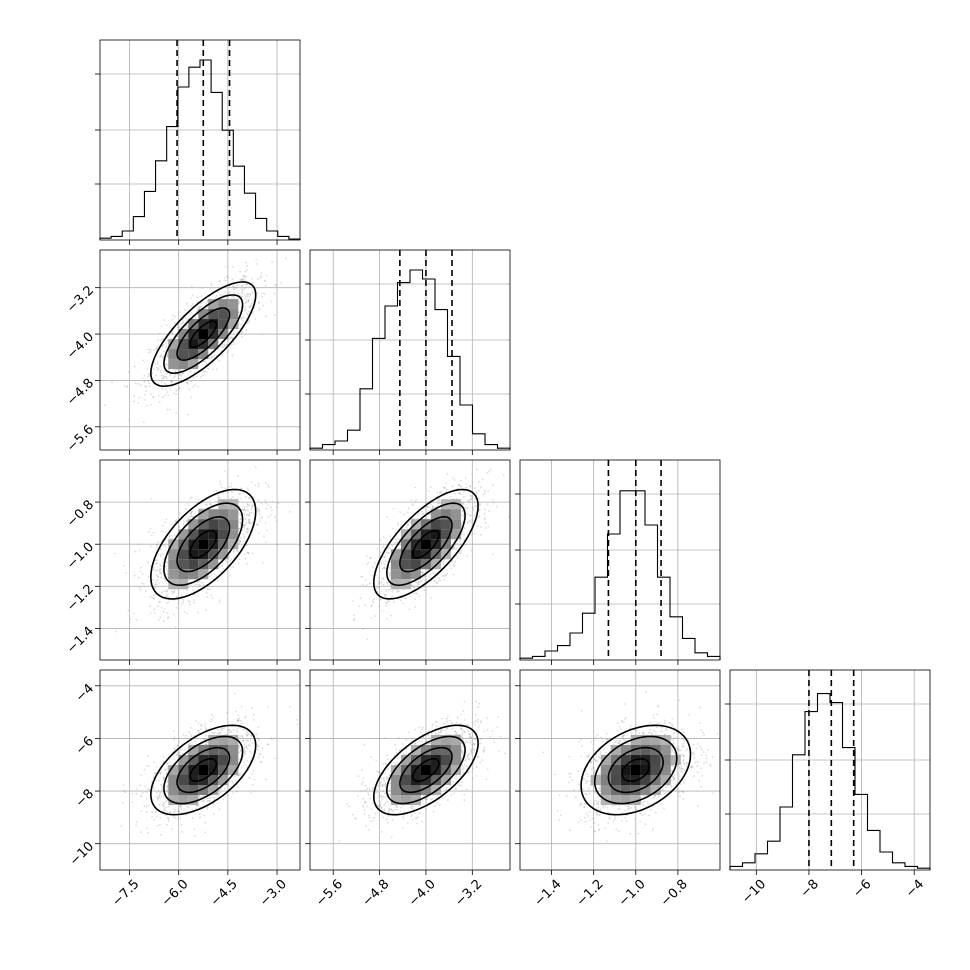  I want to click on contour-level-0.5, so click(203, 334).